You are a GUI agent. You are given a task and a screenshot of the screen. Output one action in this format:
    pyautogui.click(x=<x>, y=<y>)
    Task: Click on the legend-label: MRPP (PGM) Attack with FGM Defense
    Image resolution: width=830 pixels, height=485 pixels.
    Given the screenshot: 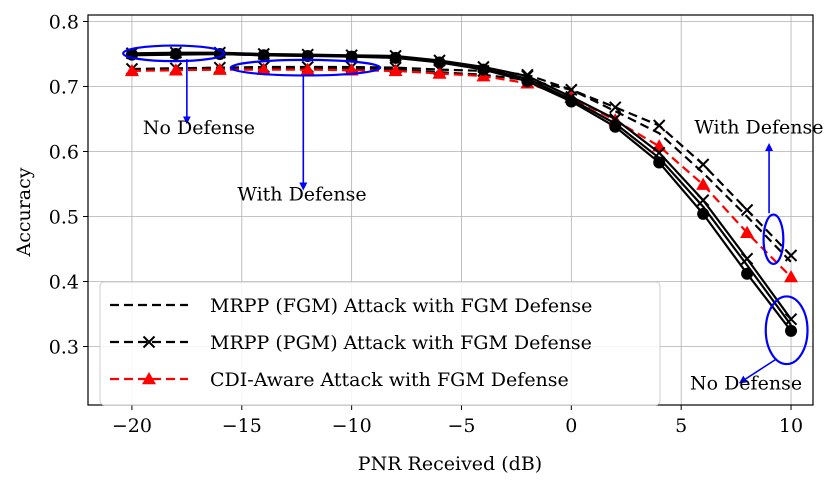 What is the action you would take?
    pyautogui.click(x=401, y=343)
    